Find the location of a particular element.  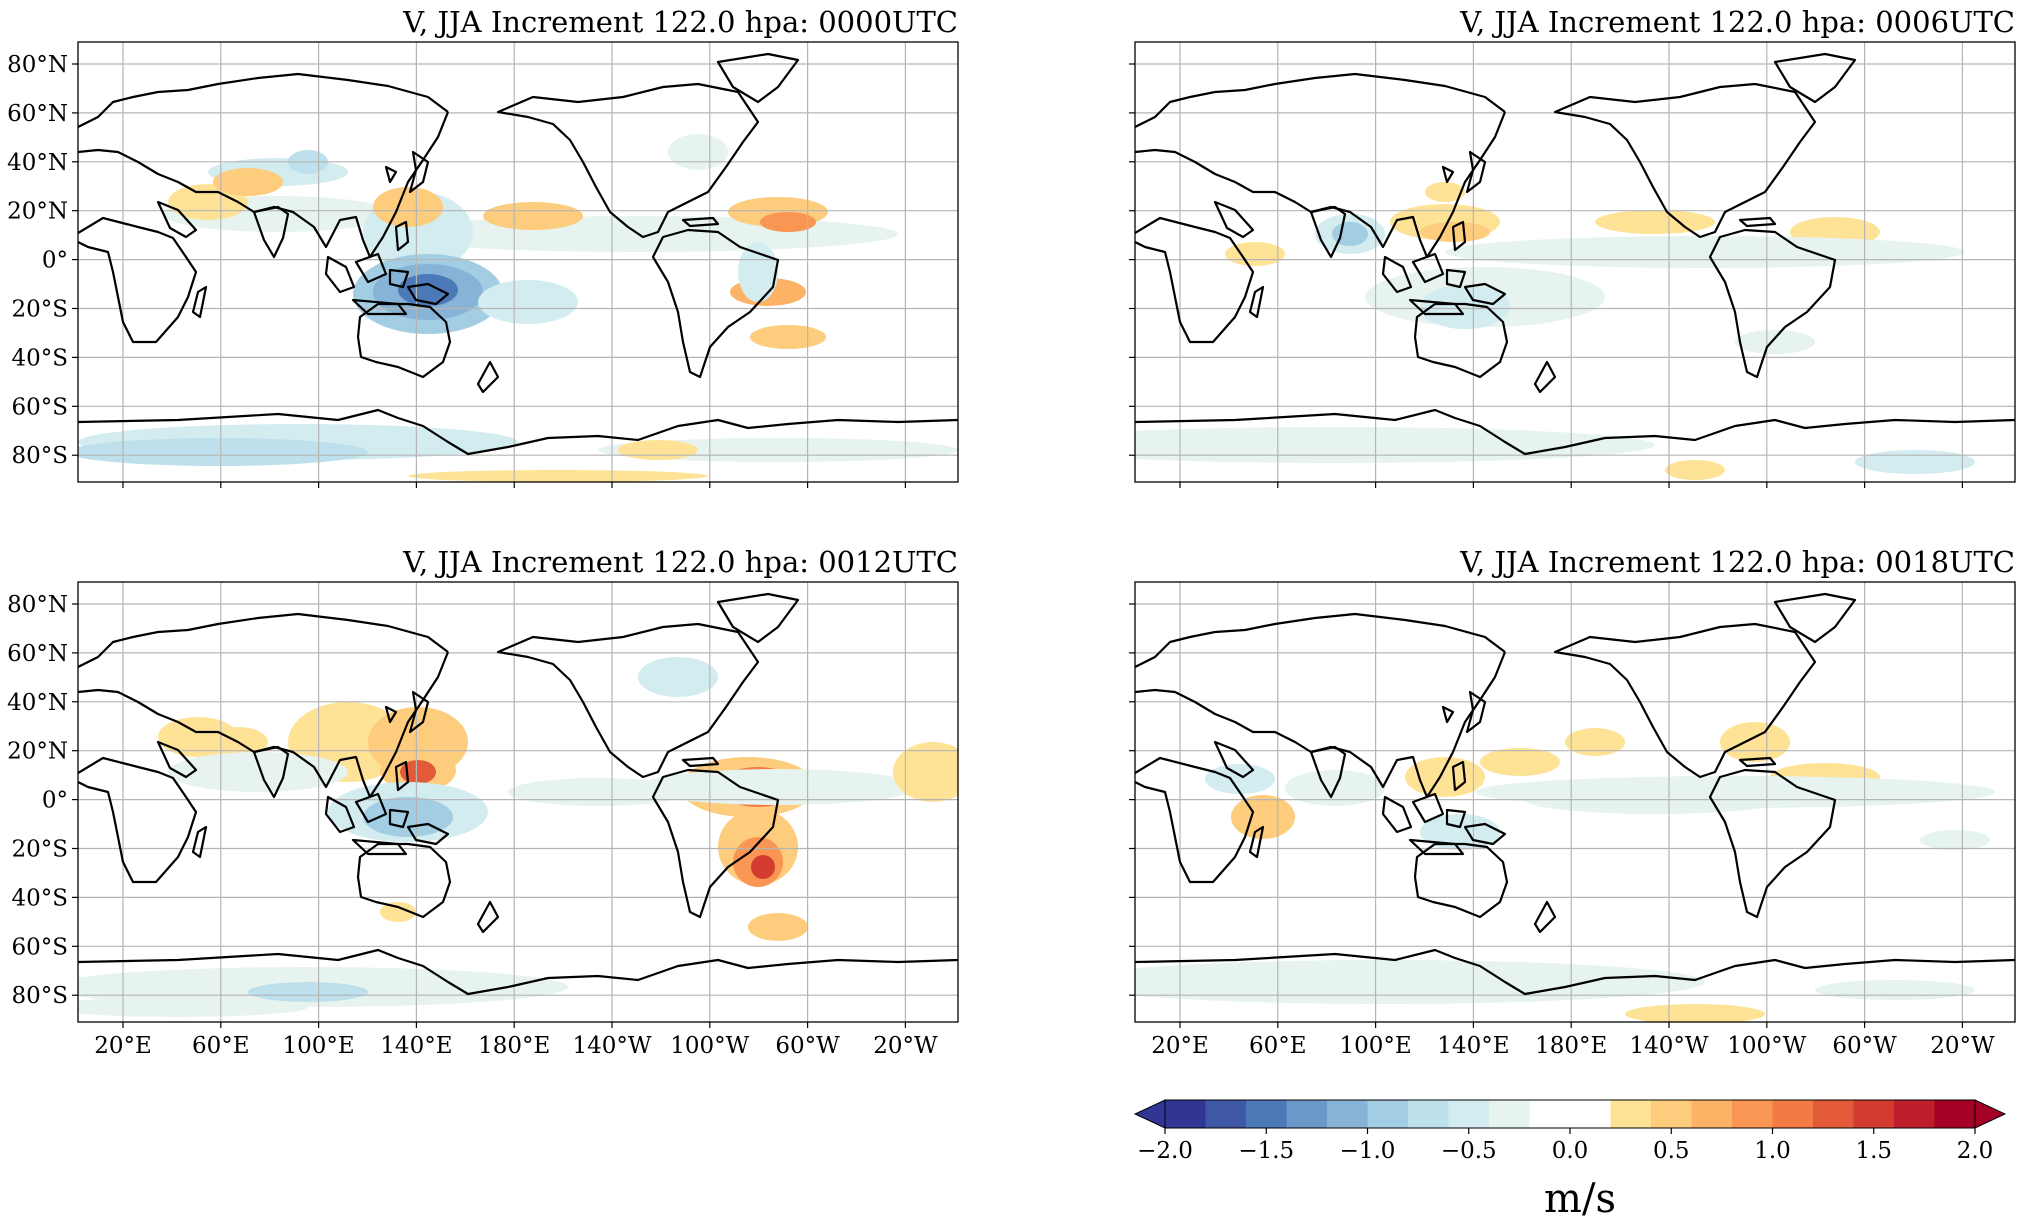

colorbar-tick-label: −1.5 is located at coordinates (1266, 1151).